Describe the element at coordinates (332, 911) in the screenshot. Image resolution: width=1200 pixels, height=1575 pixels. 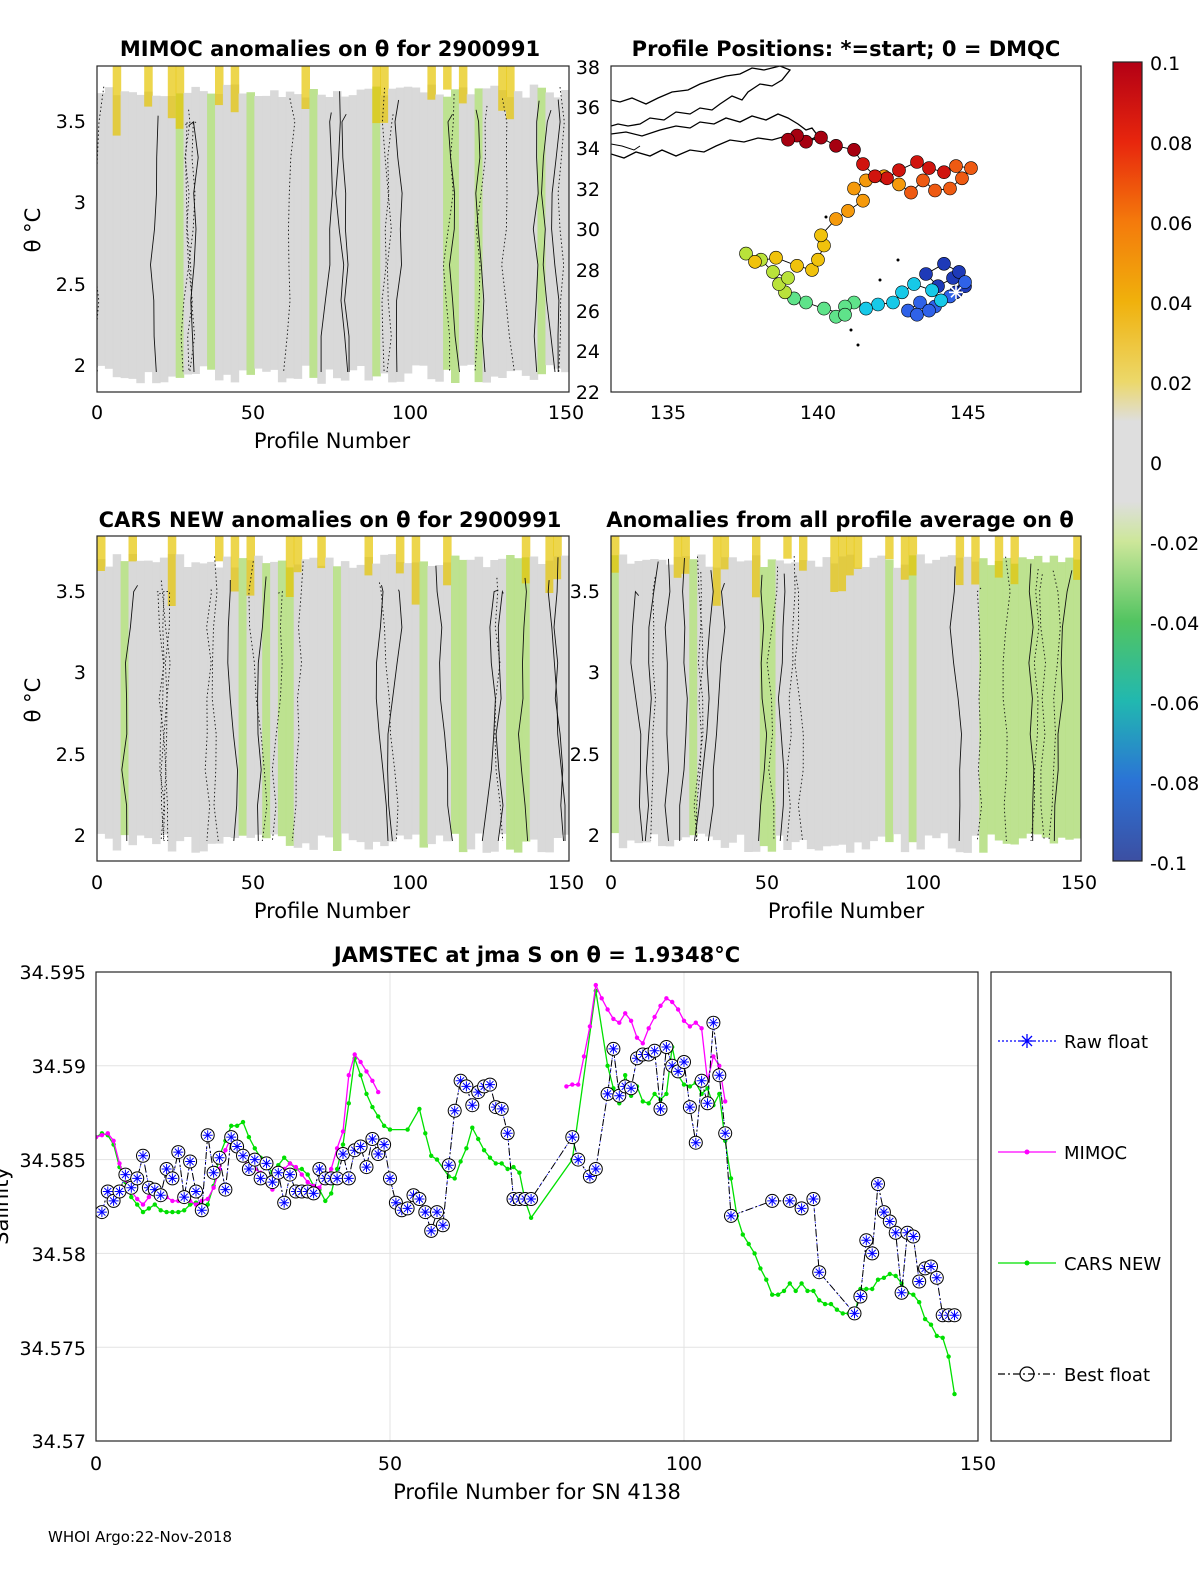
I see `cars-xlabel: Profile Number` at that location.